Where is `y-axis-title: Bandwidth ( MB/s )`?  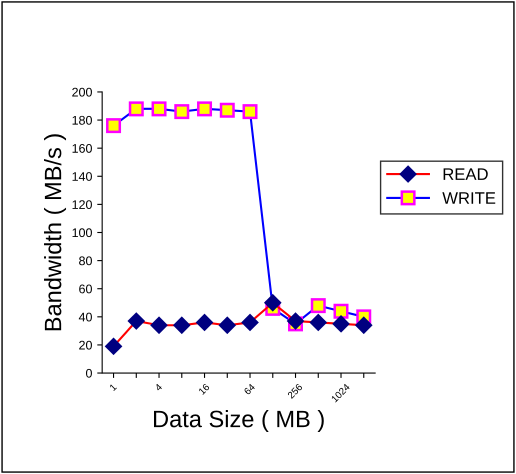
y-axis-title: Bandwidth ( MB/s ) is located at coordinates (55, 232).